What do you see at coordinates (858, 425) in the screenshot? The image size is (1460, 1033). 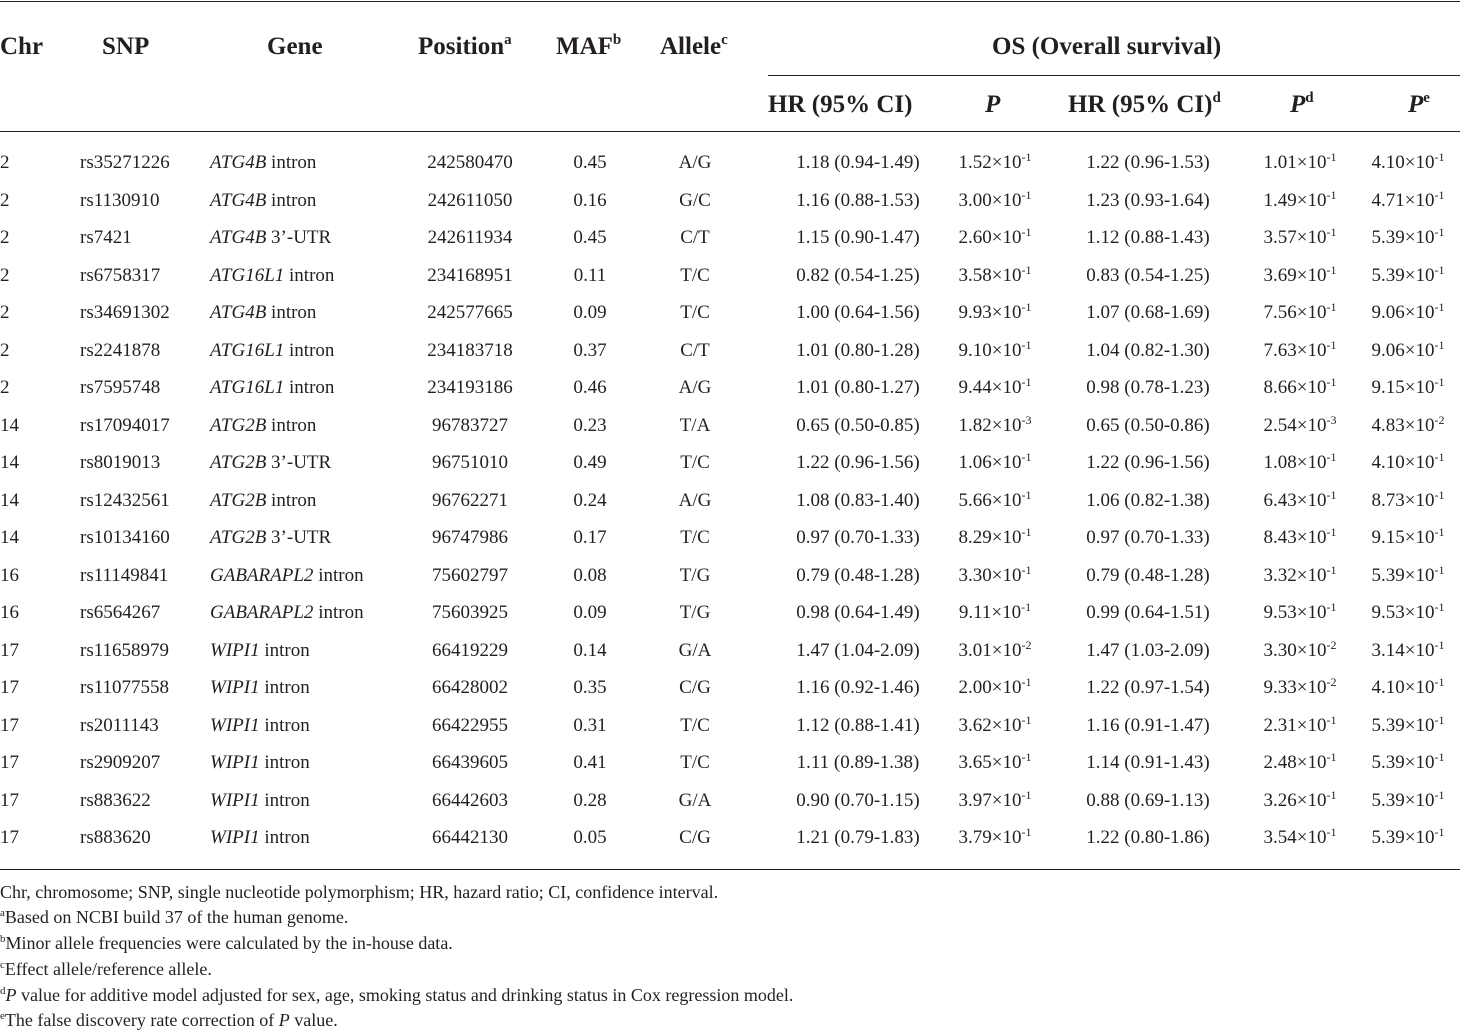 I see `cell-hr: 0.65 (0.50-0.85)` at bounding box center [858, 425].